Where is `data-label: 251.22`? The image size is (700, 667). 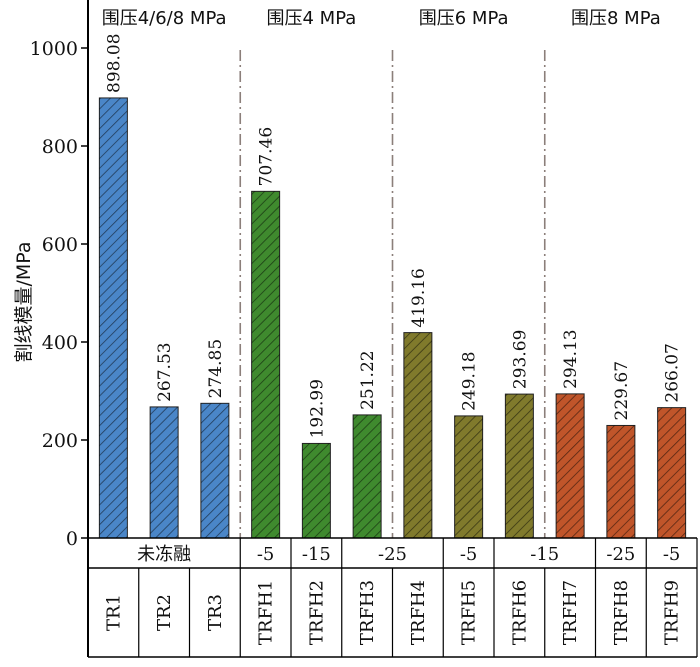
data-label: 251.22 is located at coordinates (368, 379).